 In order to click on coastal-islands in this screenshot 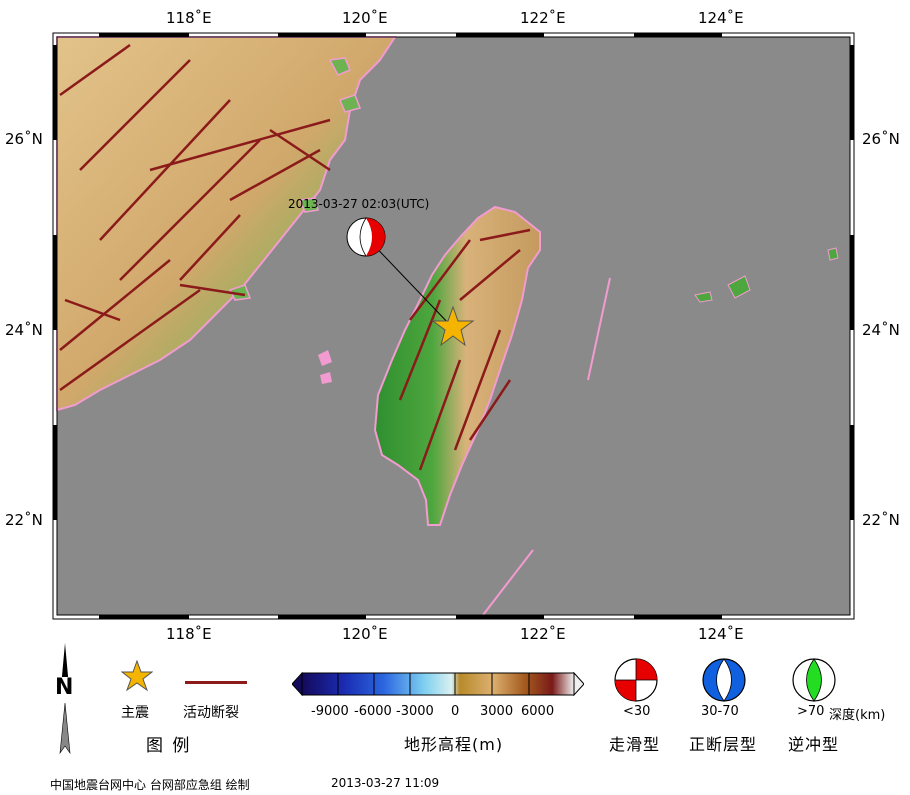, I will do `click(294, 179)`.